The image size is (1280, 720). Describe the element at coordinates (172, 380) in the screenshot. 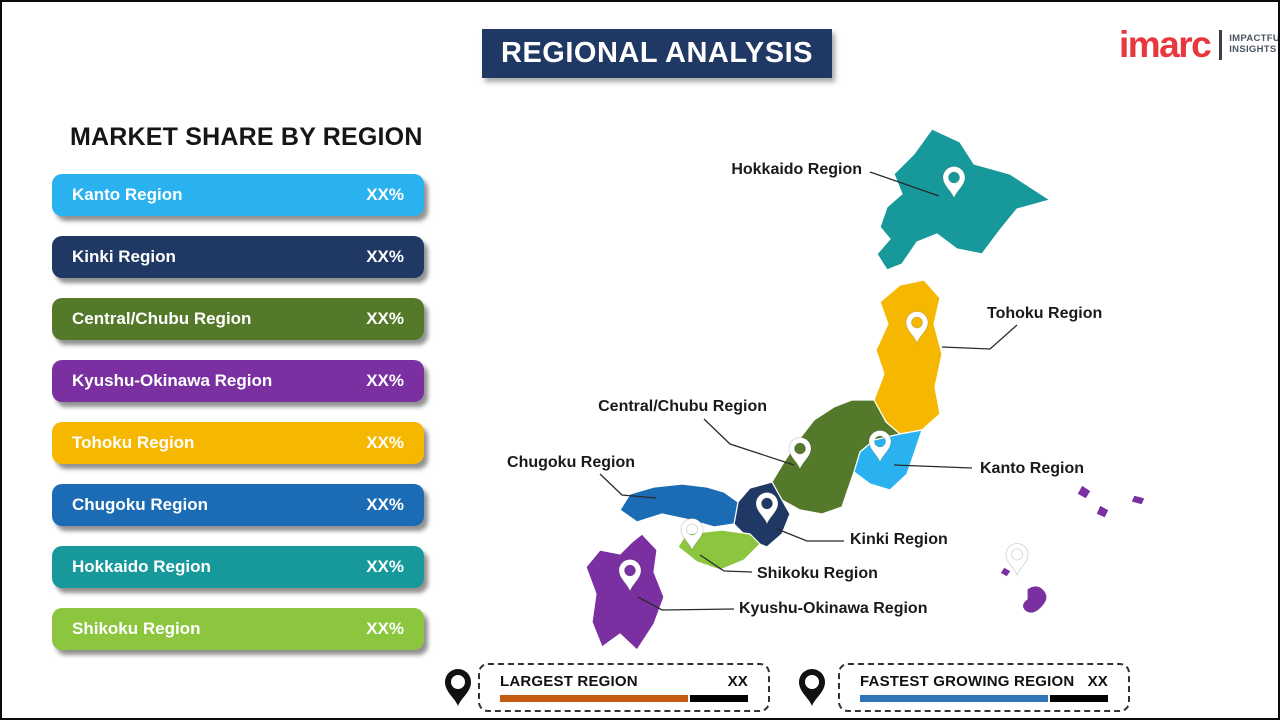

I see `share-bar-label: Kyushu-Okinawa Region` at that location.